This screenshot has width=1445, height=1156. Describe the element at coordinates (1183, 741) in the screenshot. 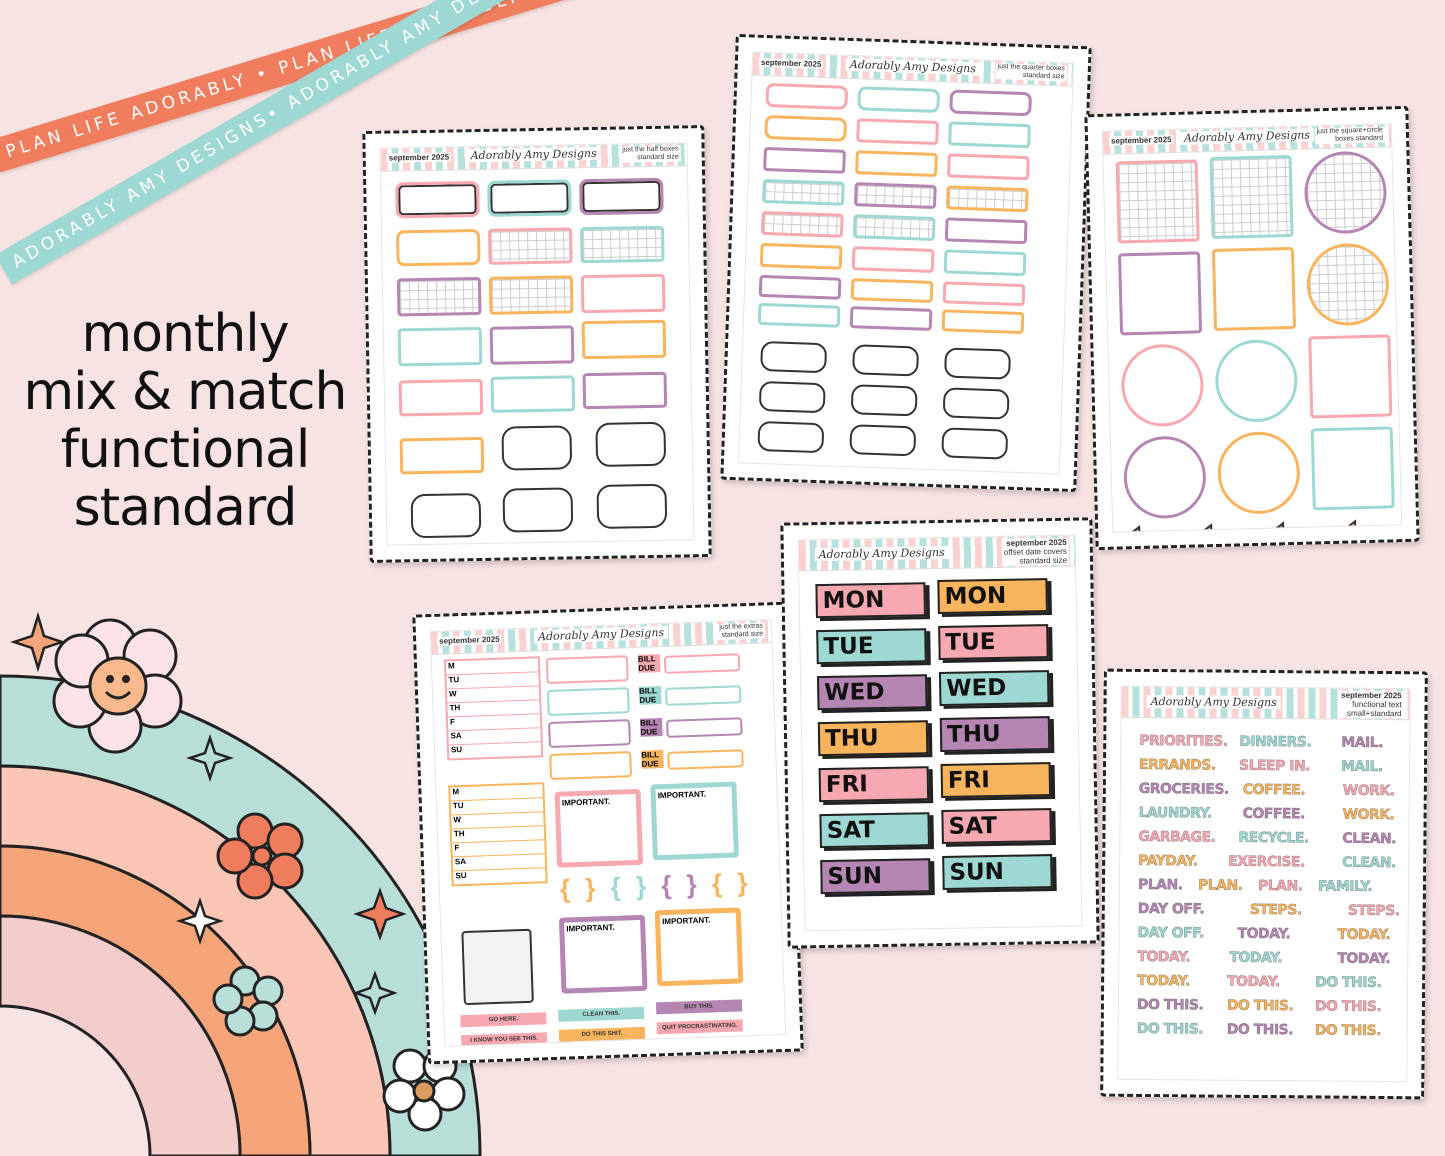

I see `functional-word: PRIORITIES.` at that location.